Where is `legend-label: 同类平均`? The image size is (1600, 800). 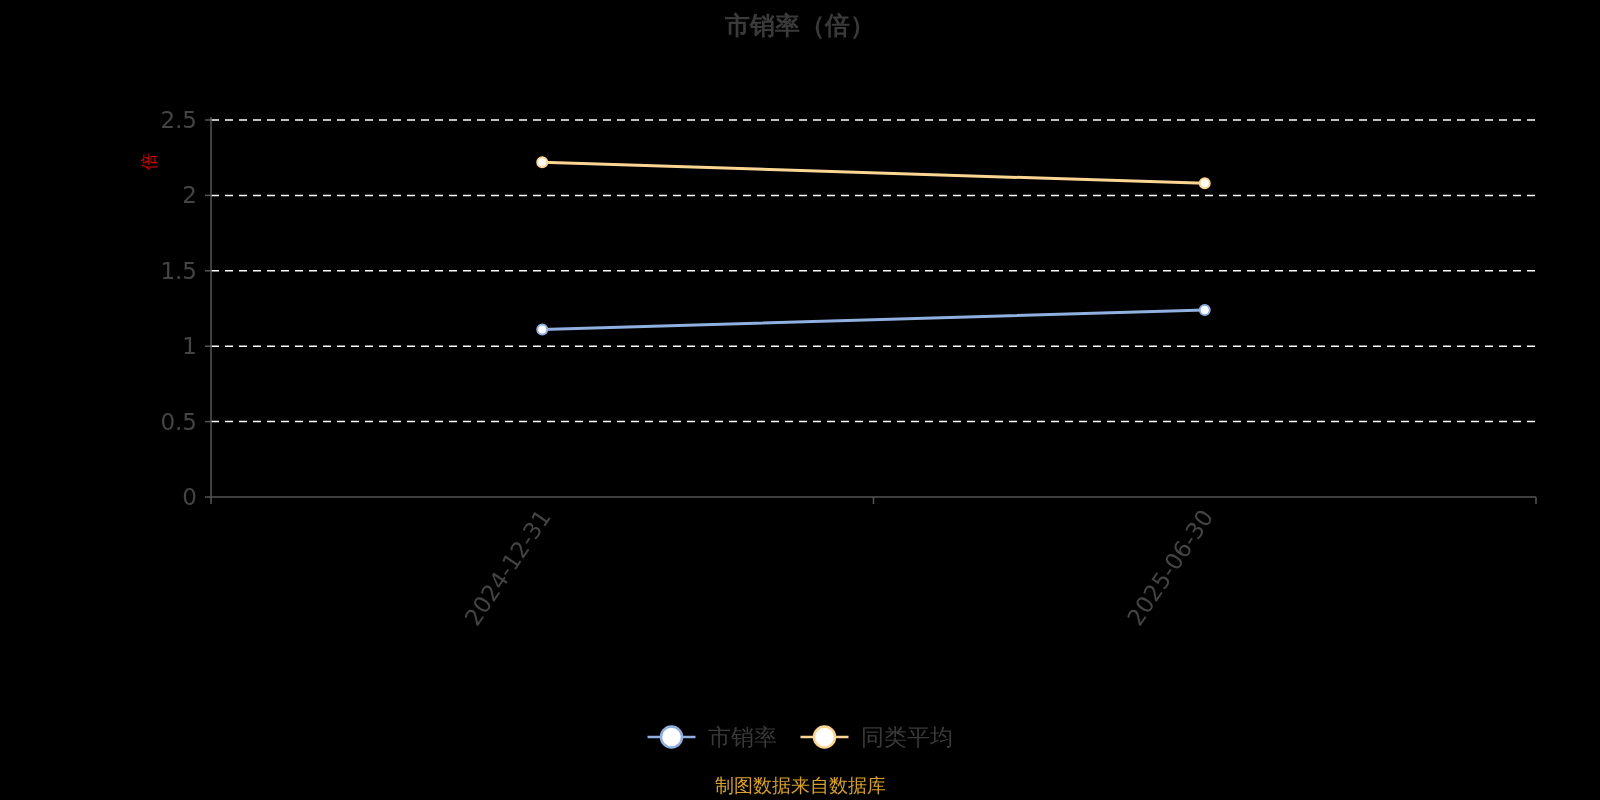 legend-label: 同类平均 is located at coordinates (906, 737).